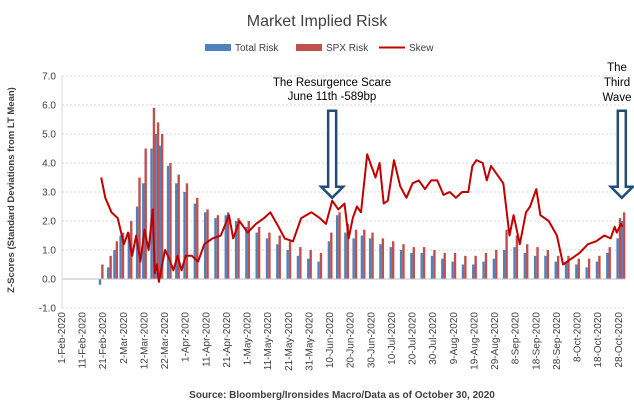 The image size is (634, 411). What do you see at coordinates (49, 280) in the screenshot?
I see `y-tick-label: 0.0` at bounding box center [49, 280].